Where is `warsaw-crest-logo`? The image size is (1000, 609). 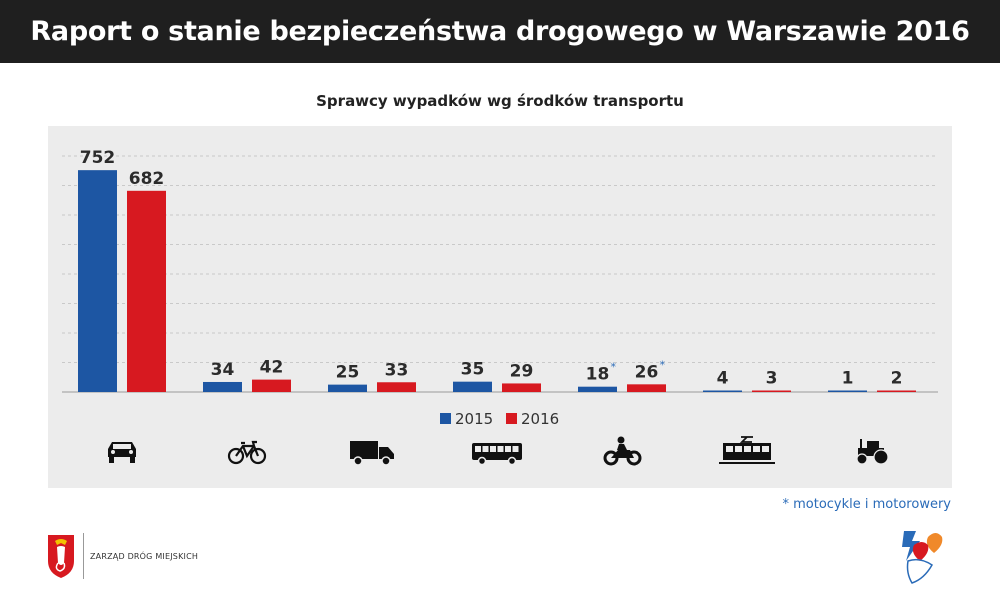
warsaw-crest-logo is located at coordinates (61, 556).